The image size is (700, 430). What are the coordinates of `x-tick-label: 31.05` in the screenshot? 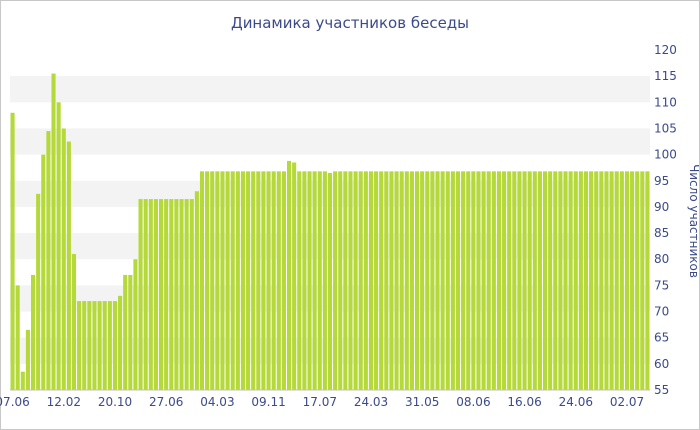 It's located at (422, 402).